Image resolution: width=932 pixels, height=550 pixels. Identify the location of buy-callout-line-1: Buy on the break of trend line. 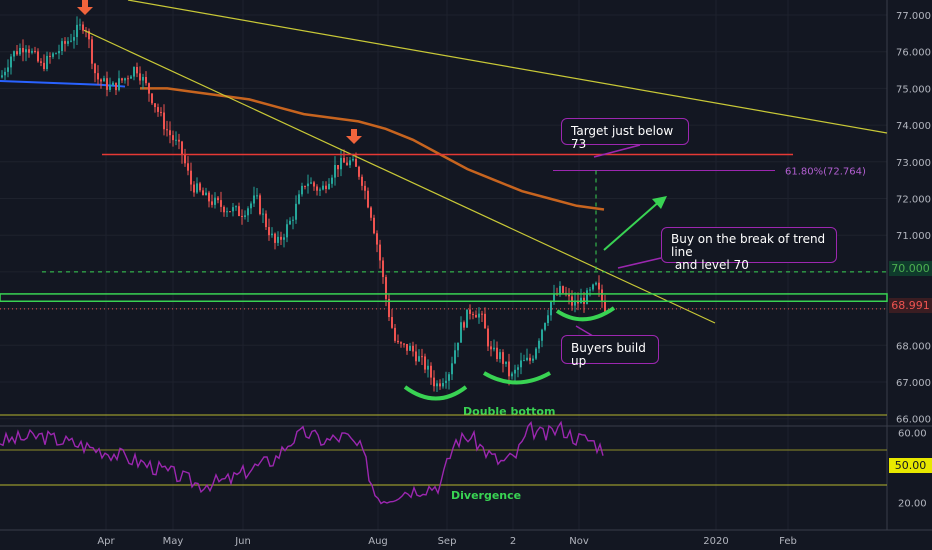
(748, 245).